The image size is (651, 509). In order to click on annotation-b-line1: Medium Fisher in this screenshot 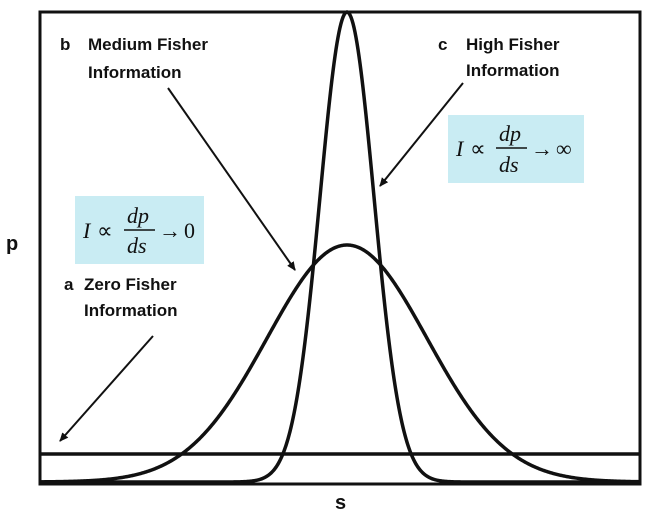, I will do `click(148, 44)`.